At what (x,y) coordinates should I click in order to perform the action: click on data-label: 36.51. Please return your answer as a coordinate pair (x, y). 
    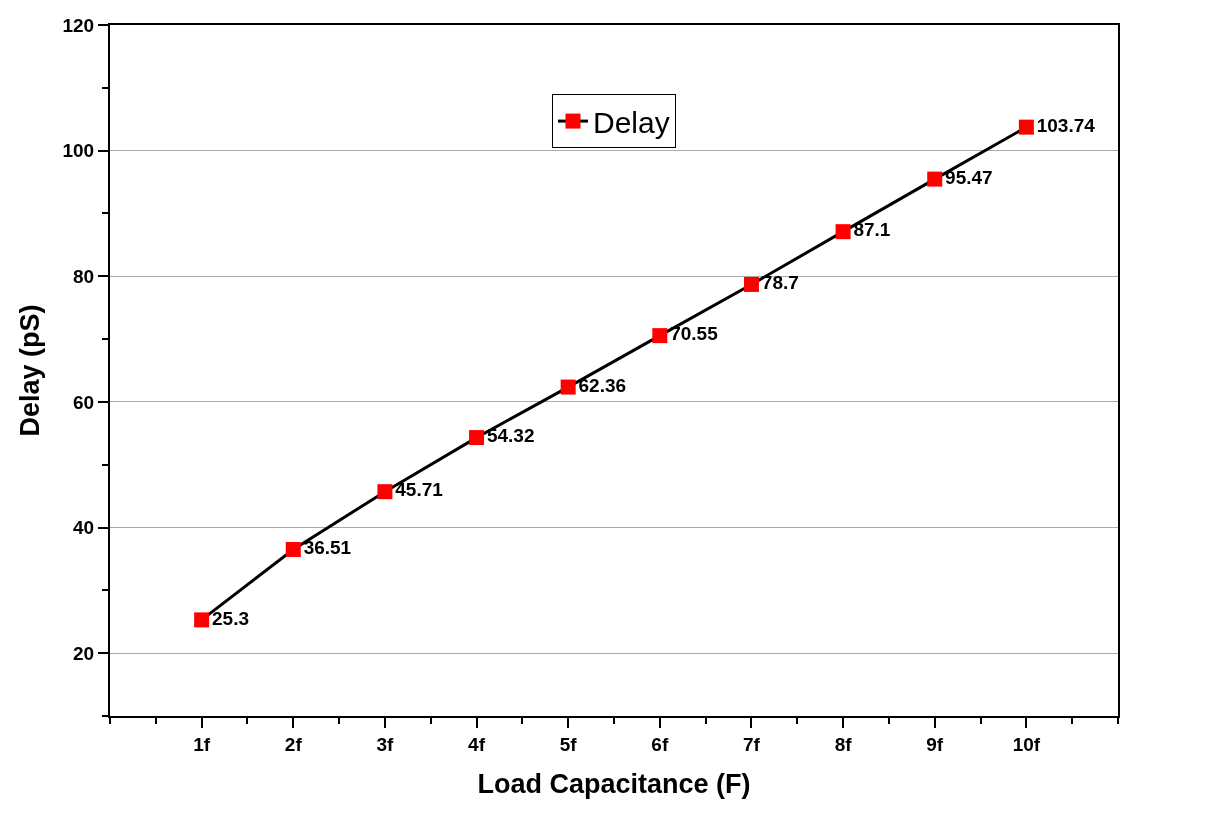
    Looking at the image, I should click on (327, 548).